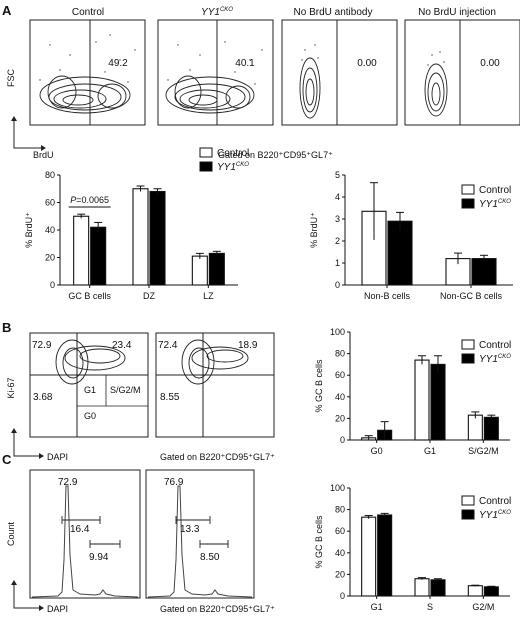 This screenshot has width=520, height=617. I want to click on x-tick-label: Non-B cells, so click(387, 296).